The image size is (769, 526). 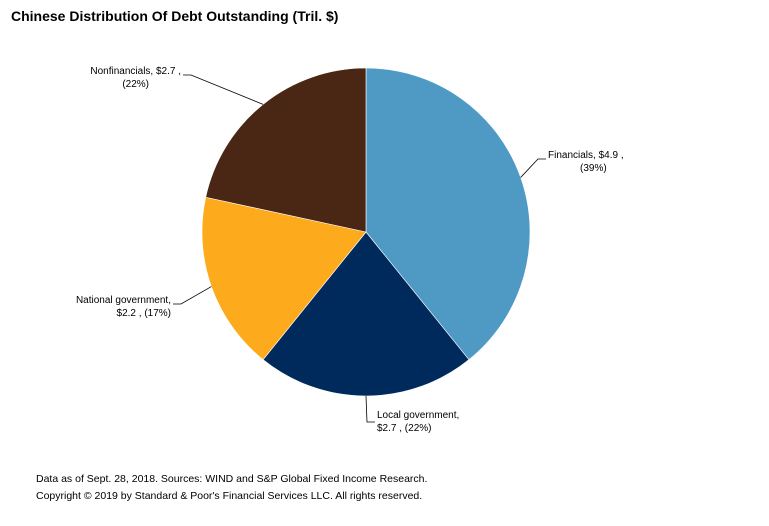 What do you see at coordinates (448, 214) in the screenshot?
I see `pie-slice-financials` at bounding box center [448, 214].